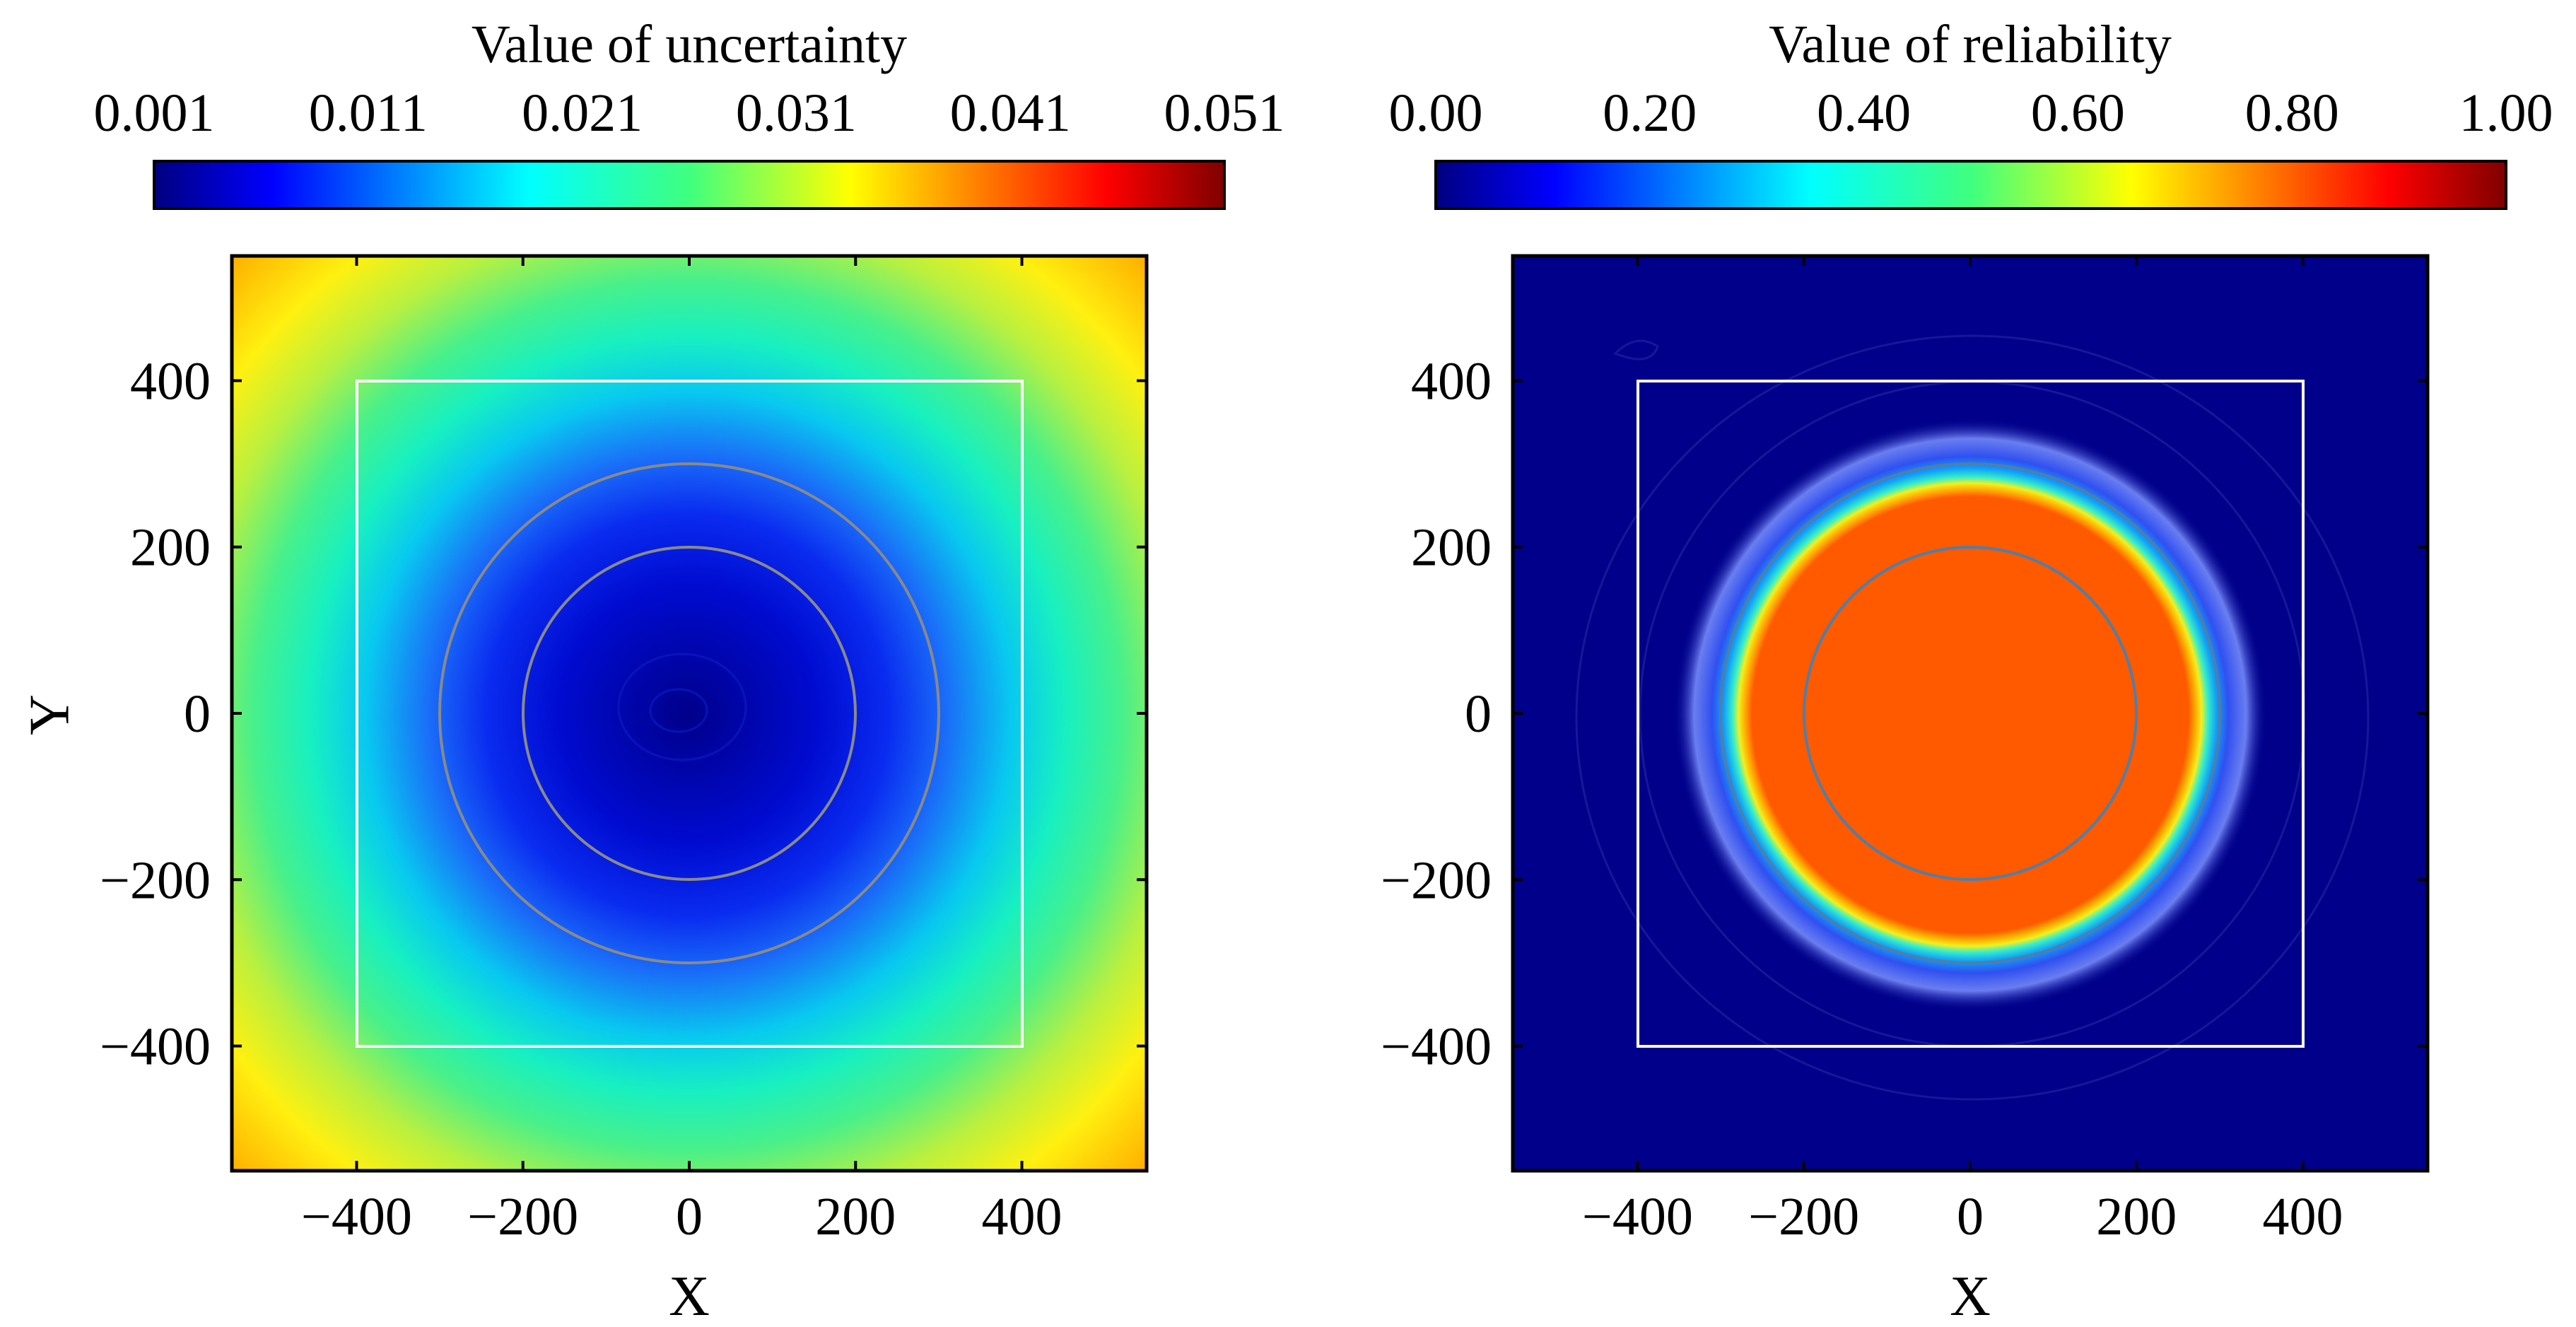 This screenshot has height=1327, width=2576. I want to click on reliability-y-tick-label: 0, so click(1478, 714).